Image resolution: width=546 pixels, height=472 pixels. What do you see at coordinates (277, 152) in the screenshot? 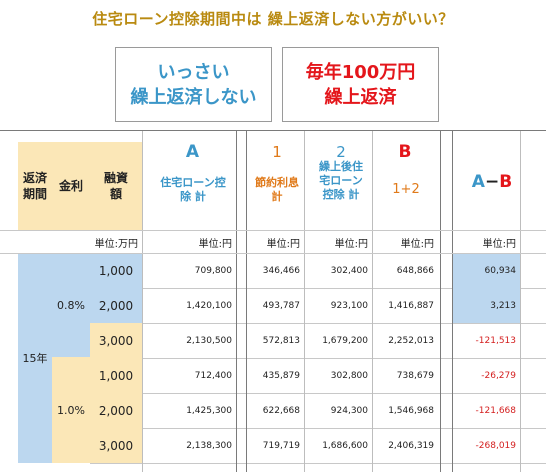
I see `col-1-letter: 1` at bounding box center [277, 152].